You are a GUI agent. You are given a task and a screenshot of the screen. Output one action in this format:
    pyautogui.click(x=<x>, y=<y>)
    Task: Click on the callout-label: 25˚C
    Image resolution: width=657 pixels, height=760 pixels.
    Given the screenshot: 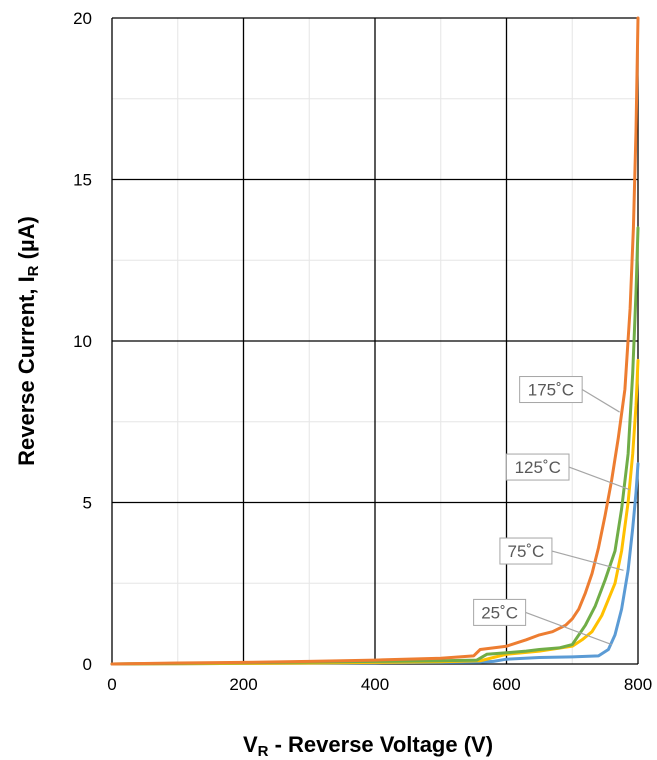 What is the action you would take?
    pyautogui.click(x=499, y=612)
    